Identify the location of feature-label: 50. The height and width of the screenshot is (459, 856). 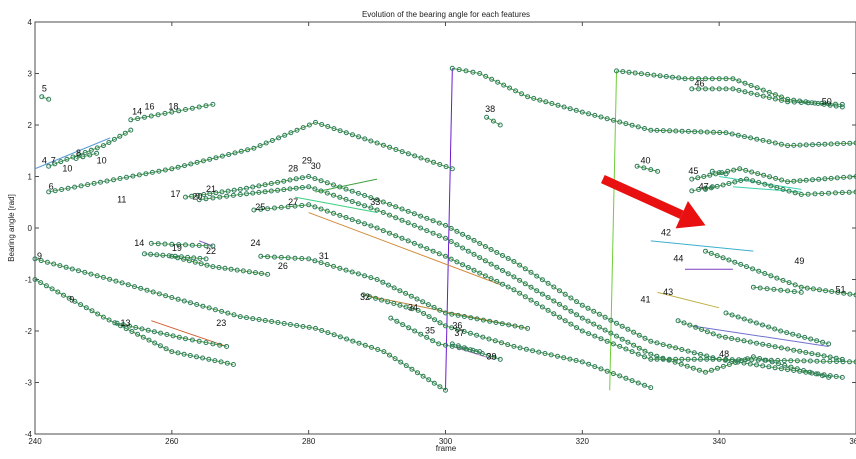
(827, 101).